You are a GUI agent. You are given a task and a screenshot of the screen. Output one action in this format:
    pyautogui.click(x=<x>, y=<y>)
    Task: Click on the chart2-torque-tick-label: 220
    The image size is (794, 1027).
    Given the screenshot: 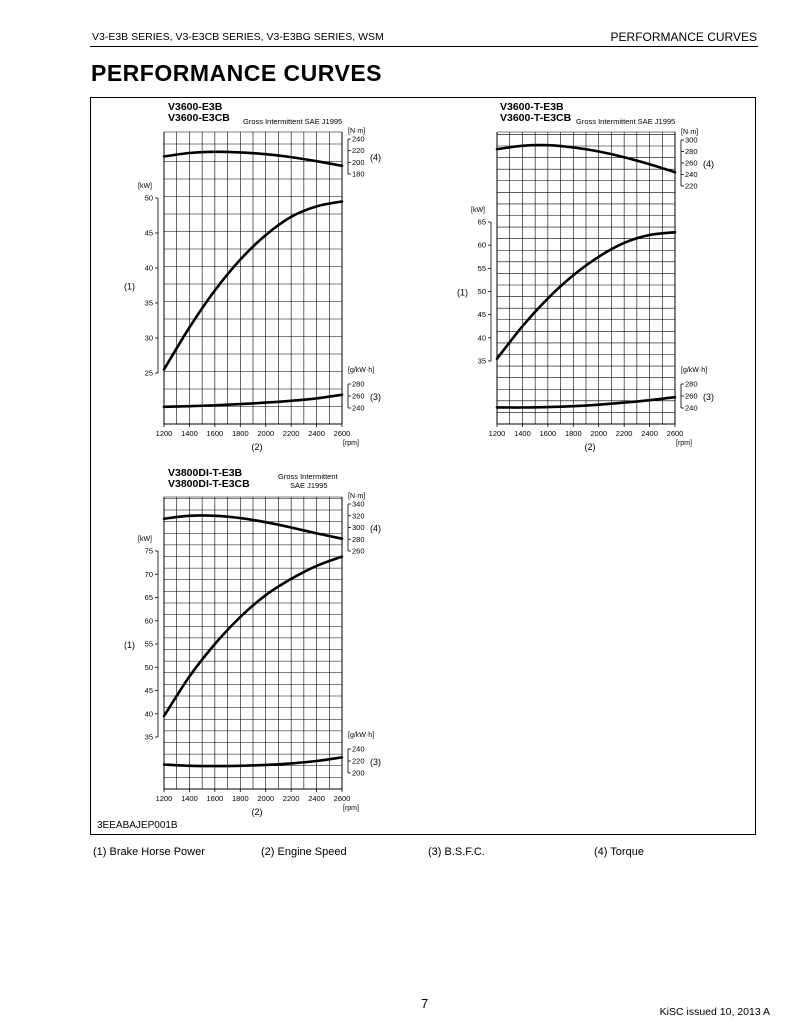 What is the action you would take?
    pyautogui.click(x=691, y=186)
    